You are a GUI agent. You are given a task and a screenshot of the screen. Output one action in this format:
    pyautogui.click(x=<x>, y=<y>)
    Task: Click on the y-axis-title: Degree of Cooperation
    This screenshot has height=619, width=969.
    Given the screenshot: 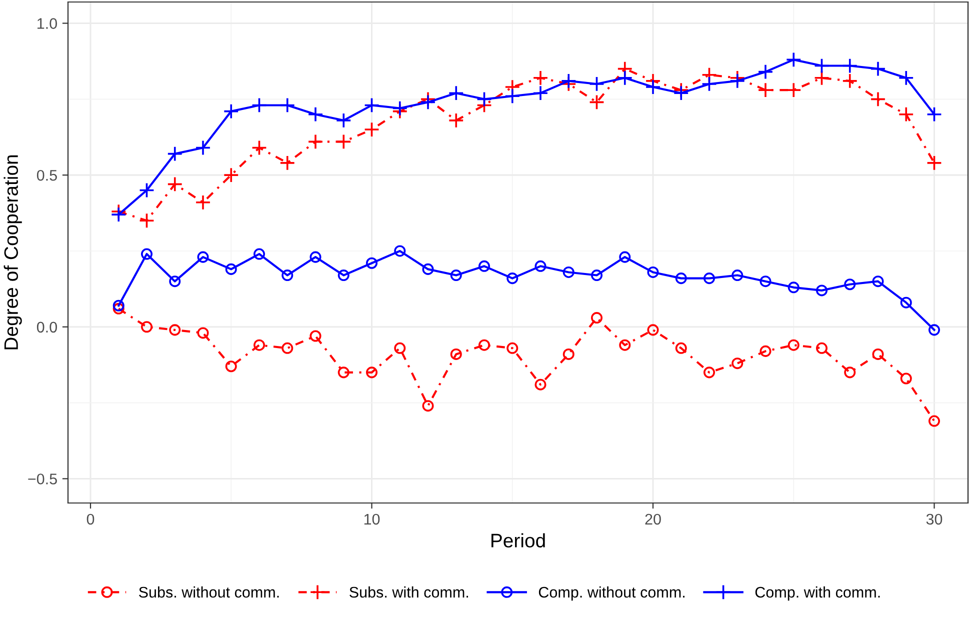 What is the action you would take?
    pyautogui.click(x=13, y=252)
    